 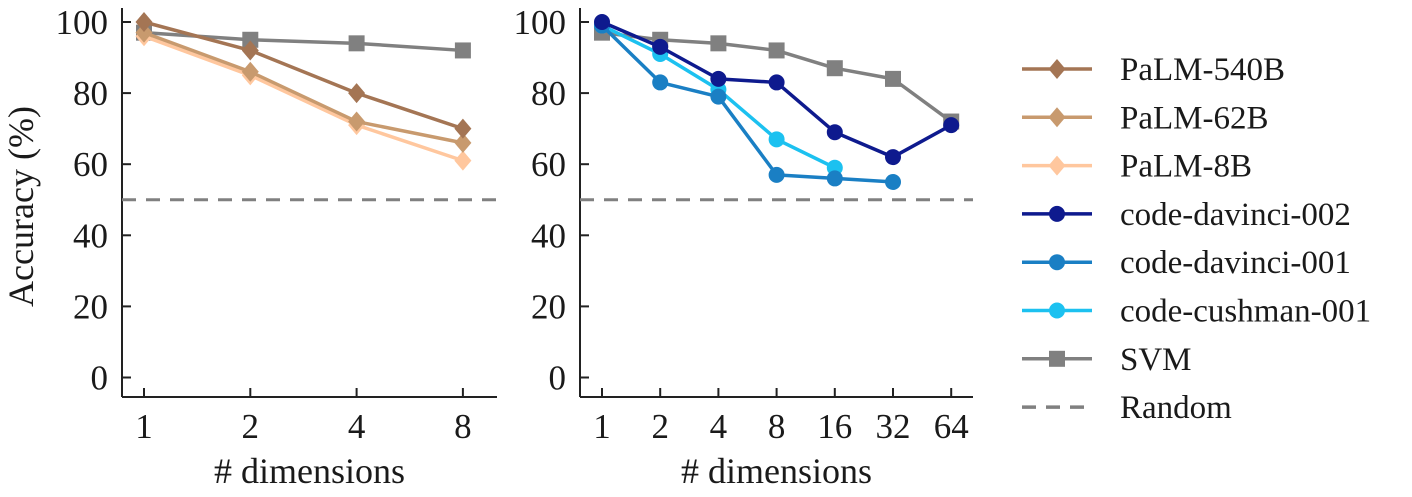 What do you see at coordinates (602, 426) in the screenshot?
I see `right-x-tick-label: 1` at bounding box center [602, 426].